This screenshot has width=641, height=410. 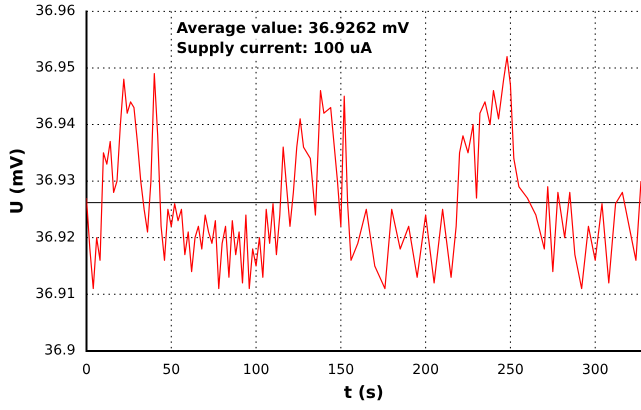 I want to click on y-tick-label: 36.92, so click(x=55, y=237).